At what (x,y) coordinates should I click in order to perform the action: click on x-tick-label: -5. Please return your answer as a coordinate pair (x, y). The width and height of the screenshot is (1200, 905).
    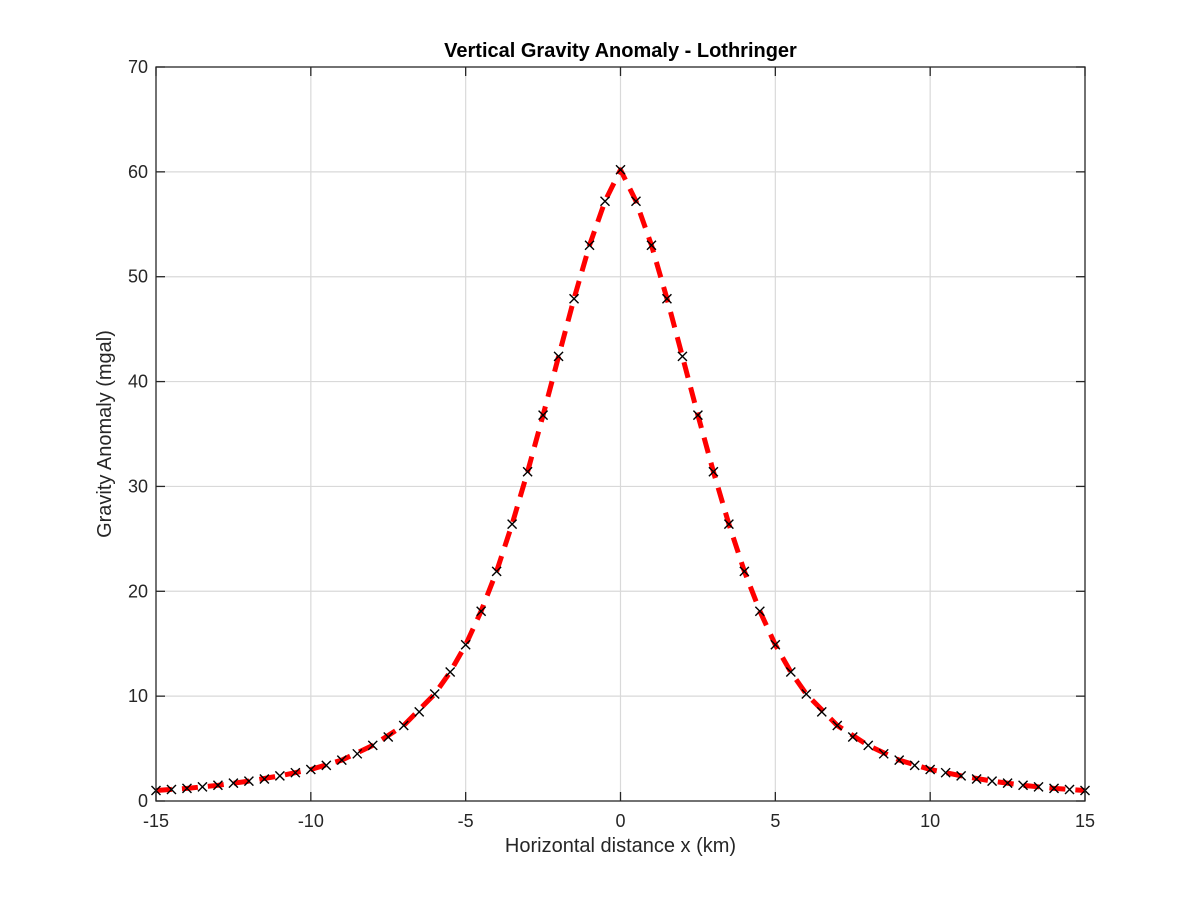
    Looking at the image, I should click on (466, 821).